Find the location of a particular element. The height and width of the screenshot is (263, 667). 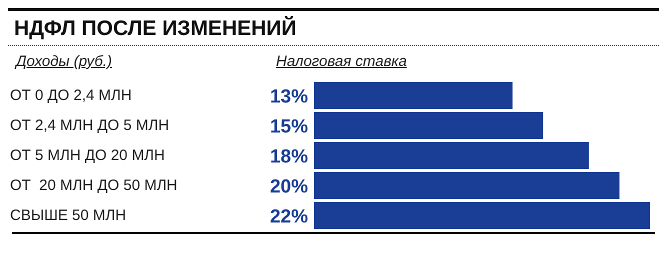

y-tick-label: ОТ 5 МЛН ДО 20 МЛН is located at coordinates (87, 155).